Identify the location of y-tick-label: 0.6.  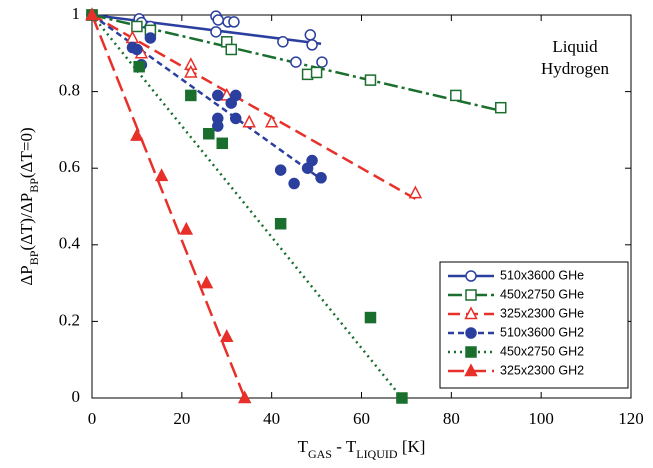
(69, 166).